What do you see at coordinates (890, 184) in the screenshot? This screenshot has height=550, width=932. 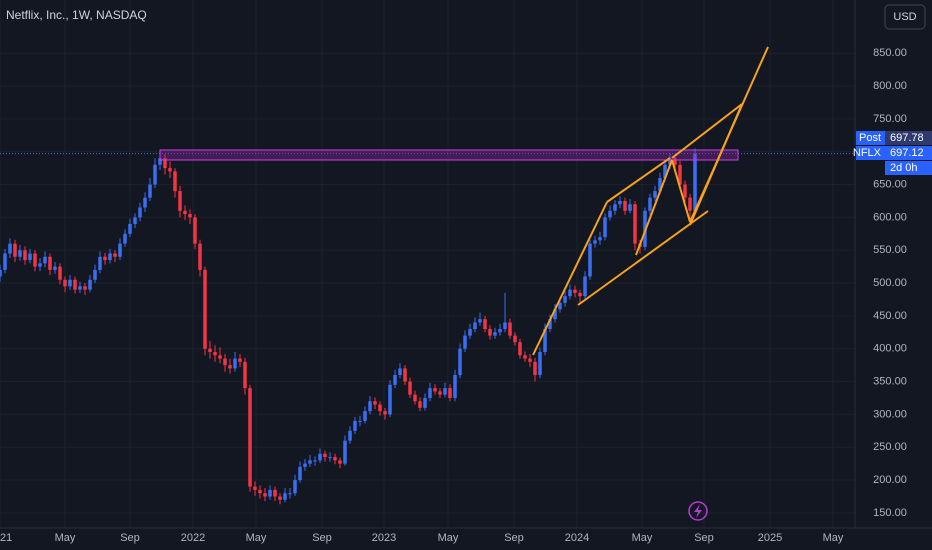 I see `y-tick-label: 650.00` at bounding box center [890, 184].